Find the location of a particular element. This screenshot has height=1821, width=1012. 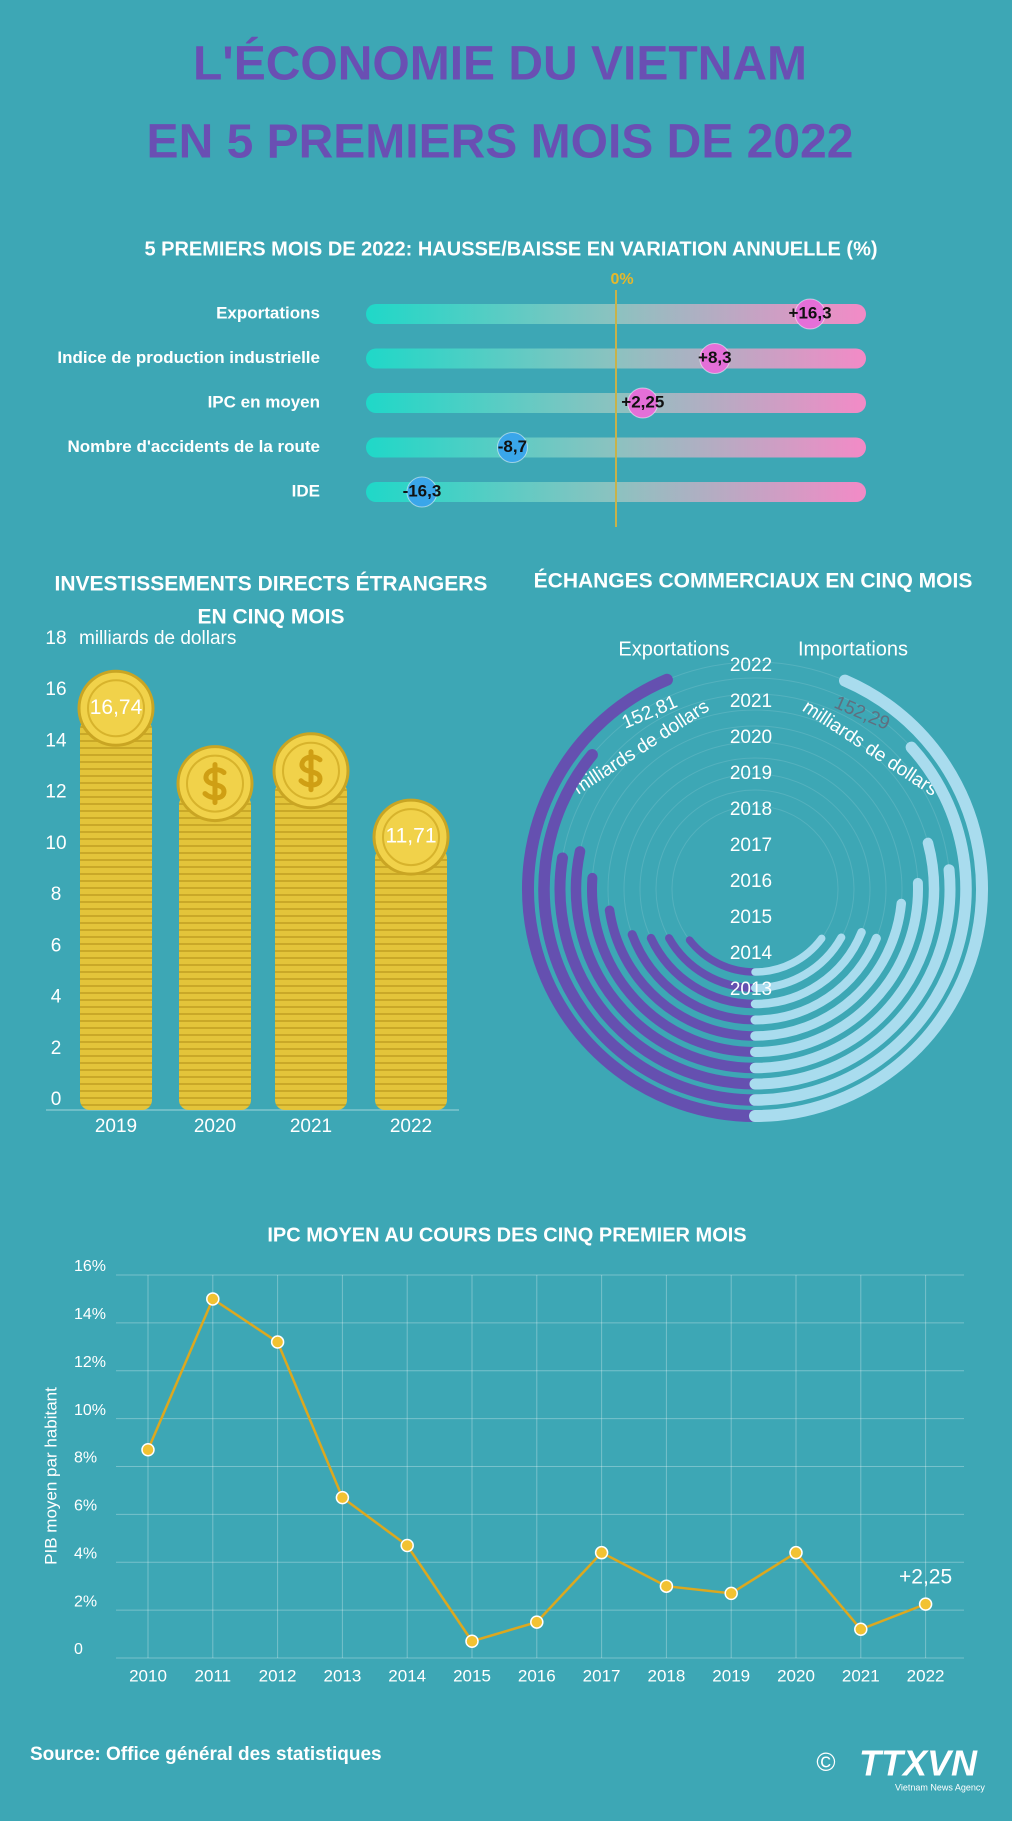

x-tick-label: 2016 is located at coordinates (537, 1675).